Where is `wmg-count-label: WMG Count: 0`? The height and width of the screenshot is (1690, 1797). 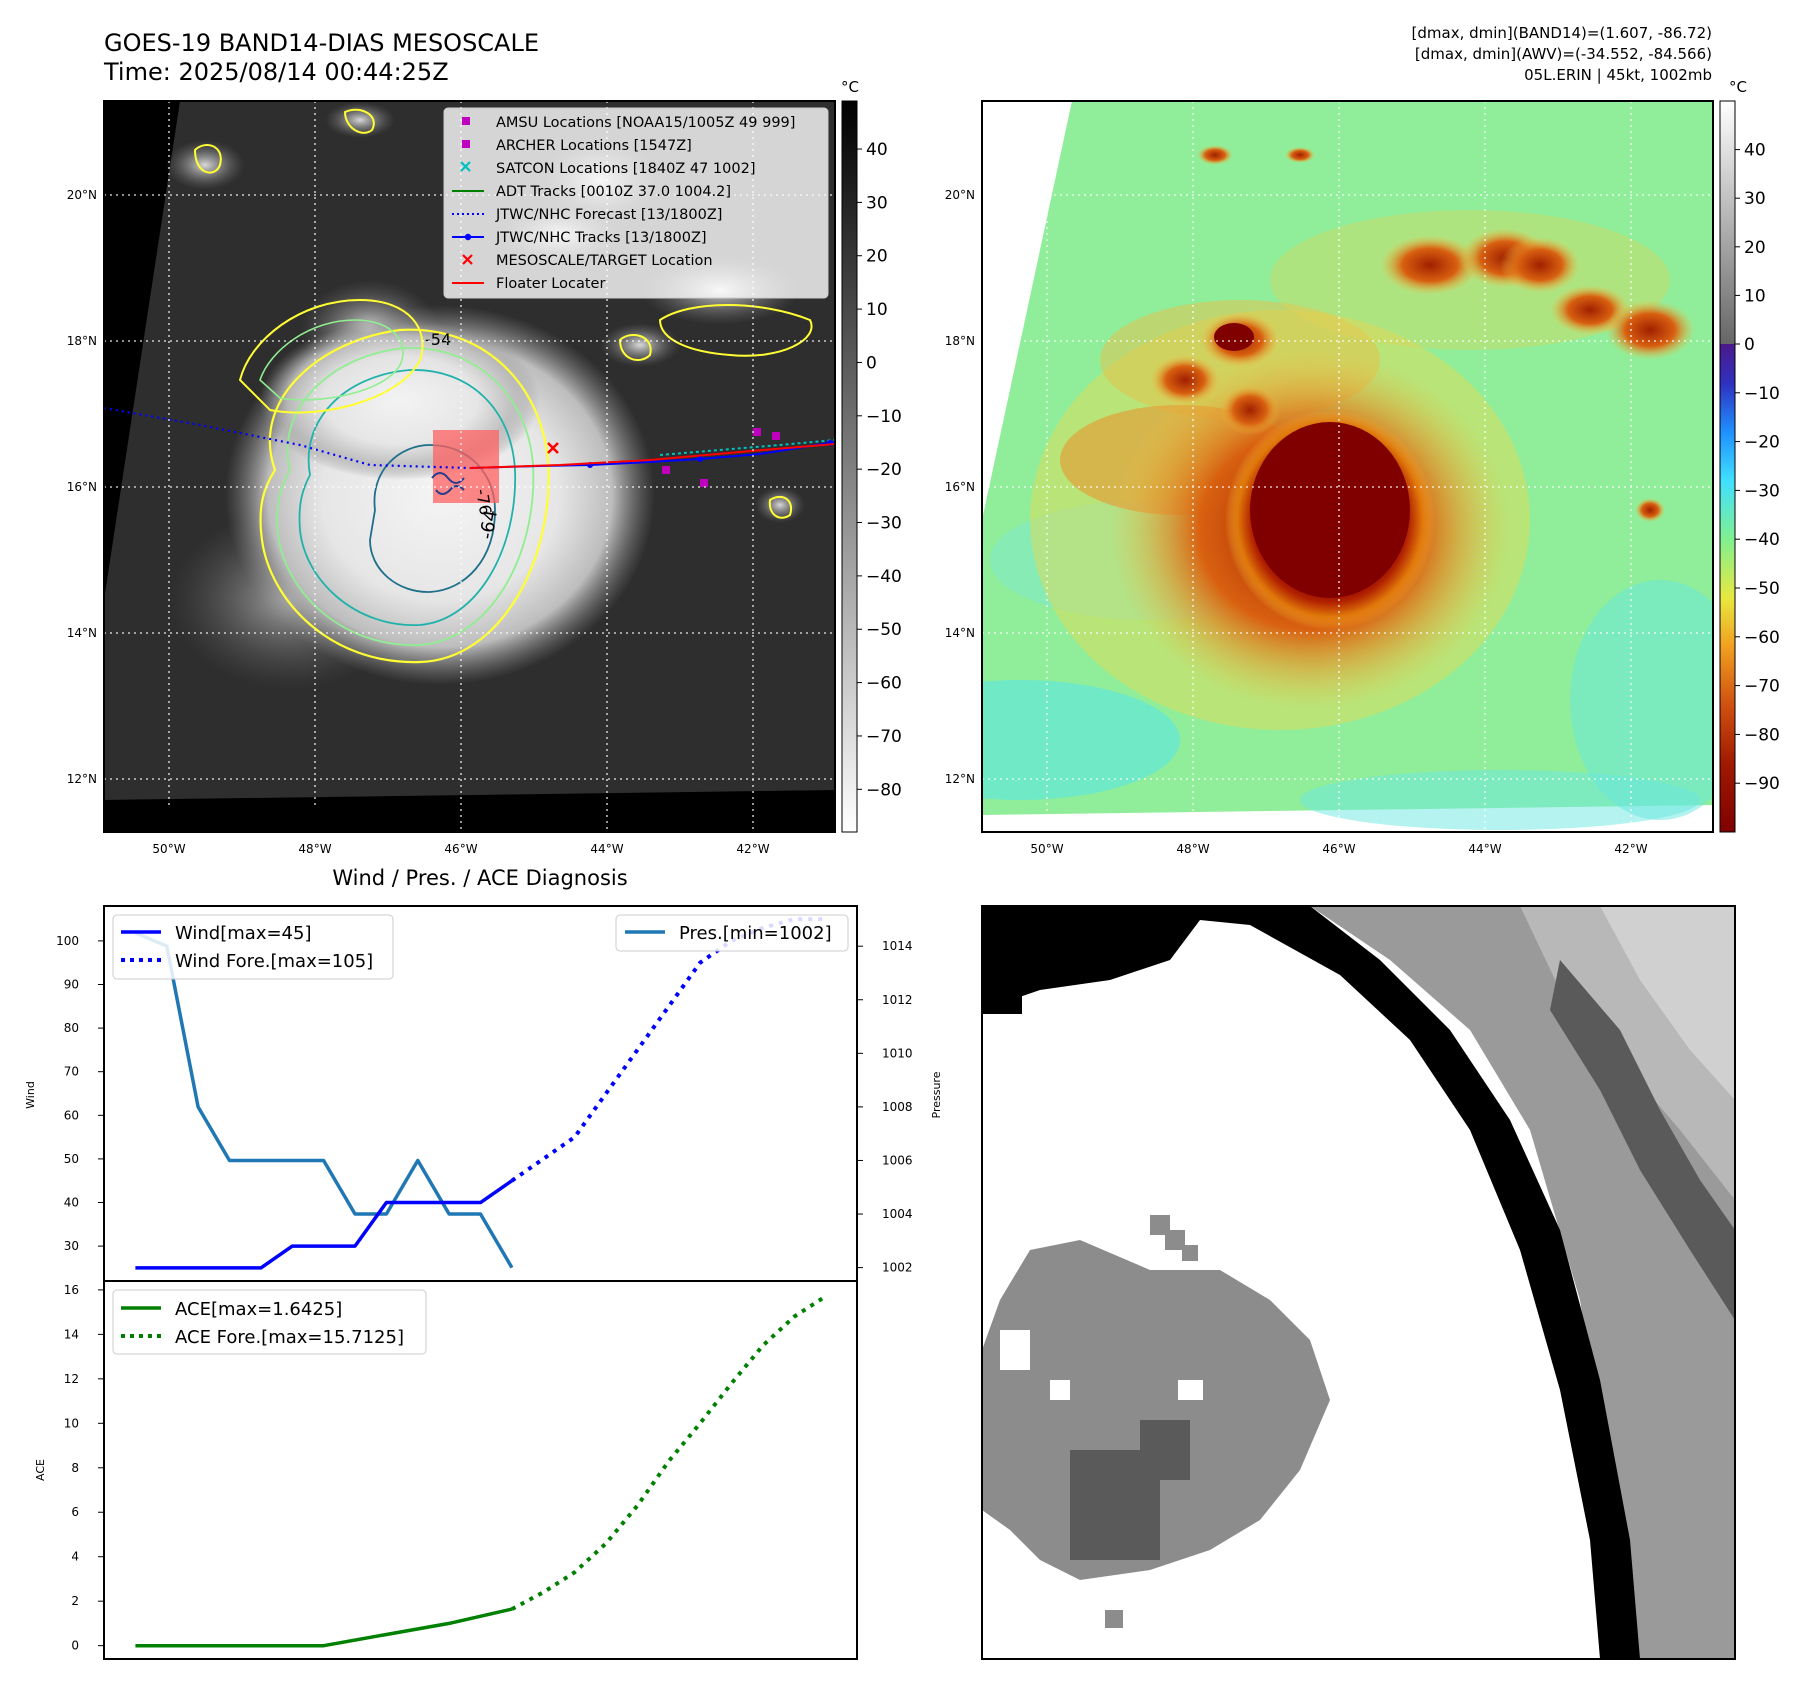 wmg-count-label: WMG Count: 0 is located at coordinates (1077, 937).